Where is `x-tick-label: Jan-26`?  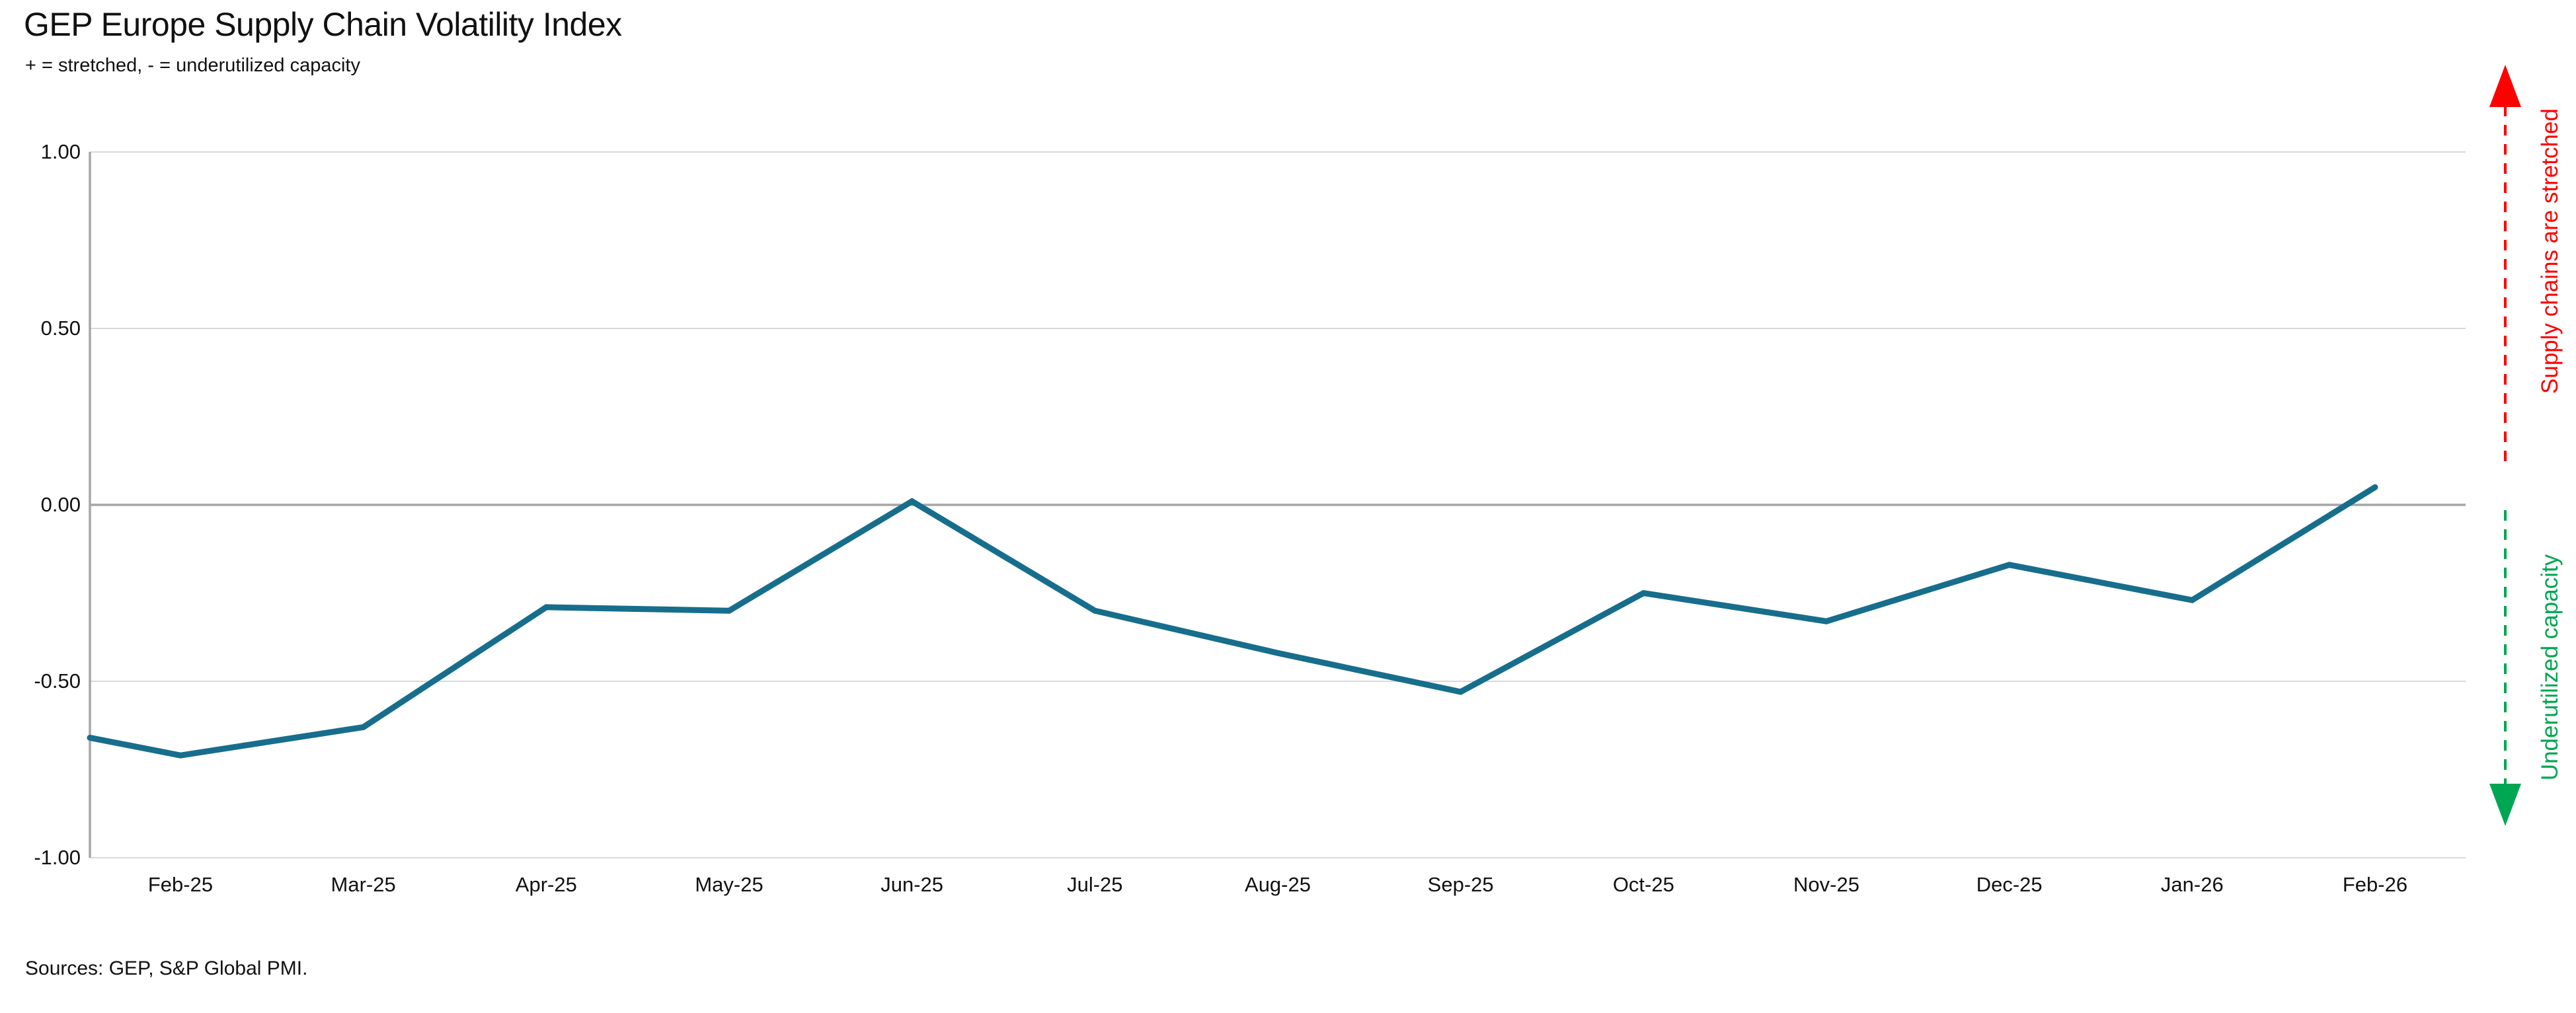 x-tick-label: Jan-26 is located at coordinates (2192, 884).